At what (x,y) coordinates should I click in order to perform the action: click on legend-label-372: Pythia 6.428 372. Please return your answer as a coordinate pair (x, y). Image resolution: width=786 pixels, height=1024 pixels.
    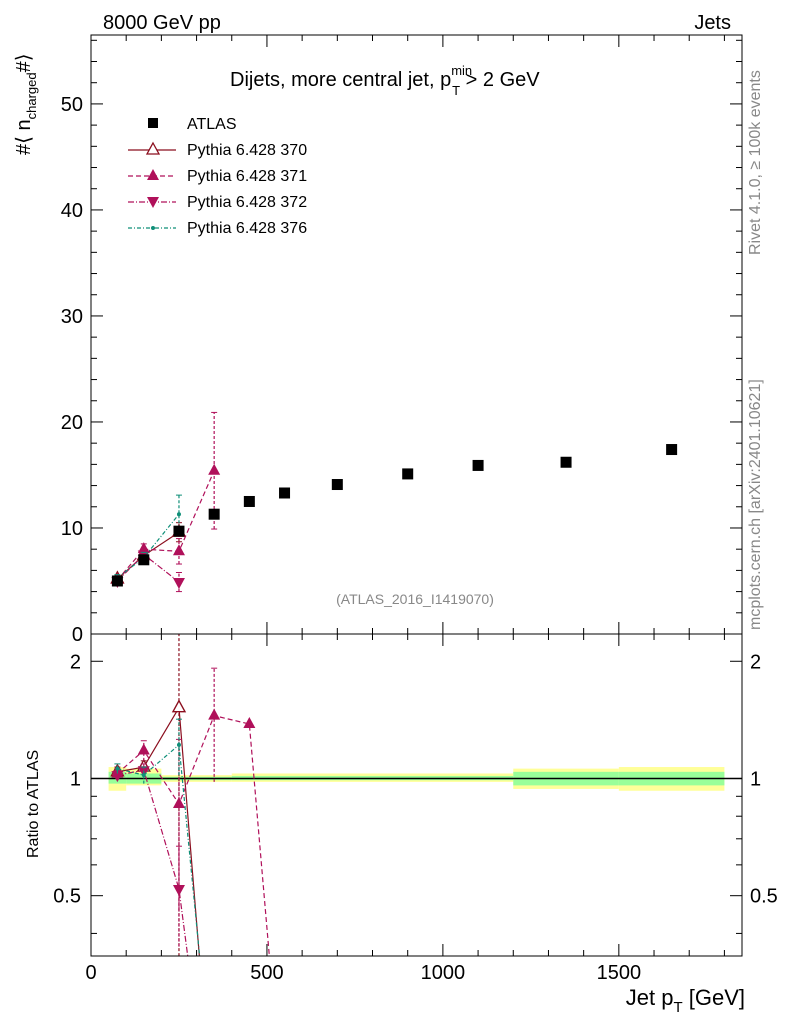
    Looking at the image, I should click on (247, 202).